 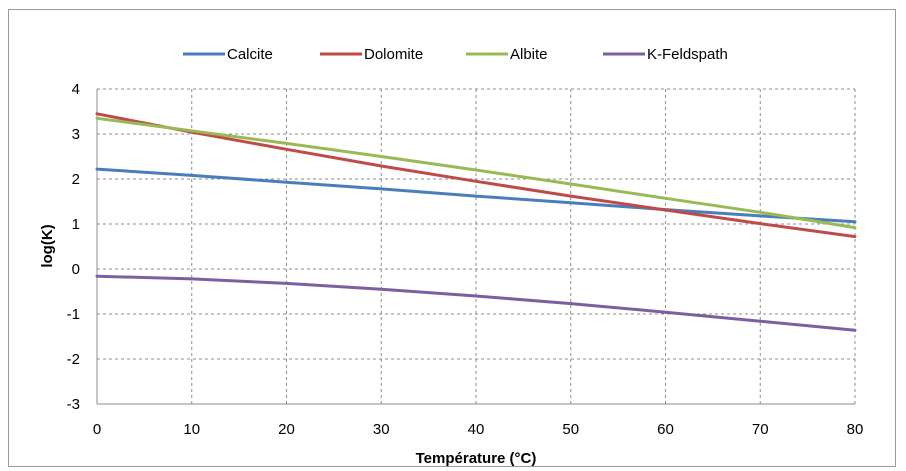 What do you see at coordinates (73, 314) in the screenshot?
I see `y-tick-label: -1` at bounding box center [73, 314].